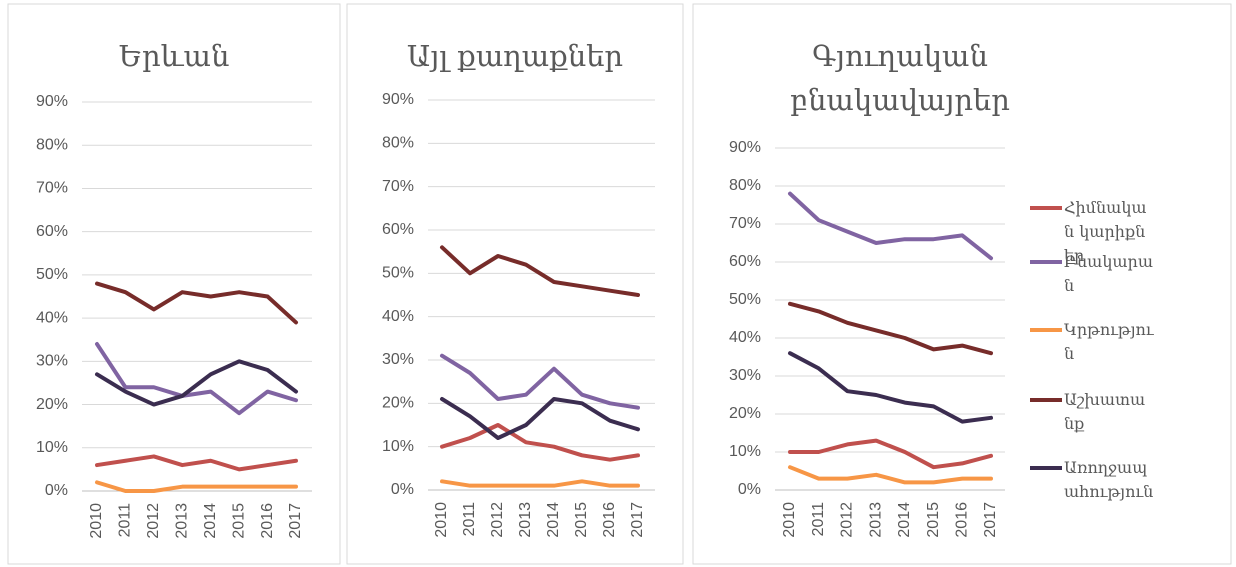 This screenshot has height=567, width=1236. Describe the element at coordinates (1109, 479) in the screenshot. I see `legend-label: Առողջապահություն` at that location.